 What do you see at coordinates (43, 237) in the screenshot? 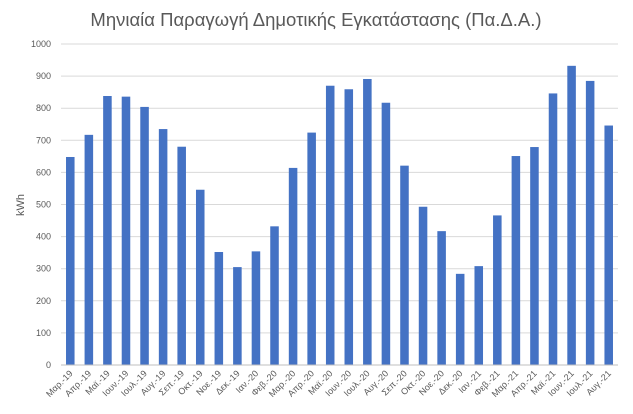
I see `y-tick-label: 400` at bounding box center [43, 237].